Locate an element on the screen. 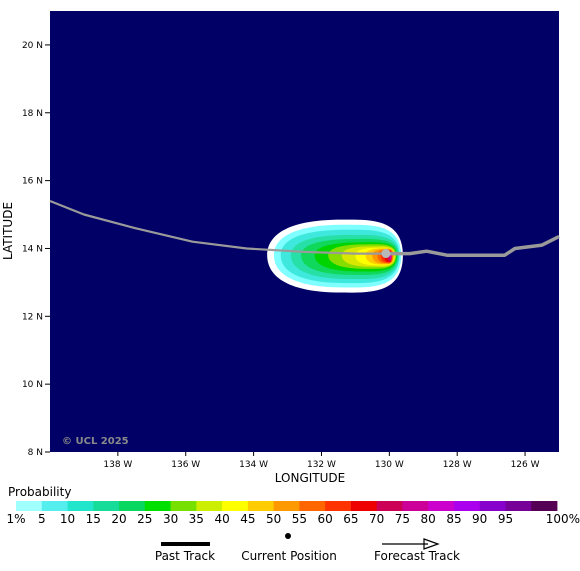 This screenshot has height=571, width=580. legend-bin-label: 10 is located at coordinates (67, 519).